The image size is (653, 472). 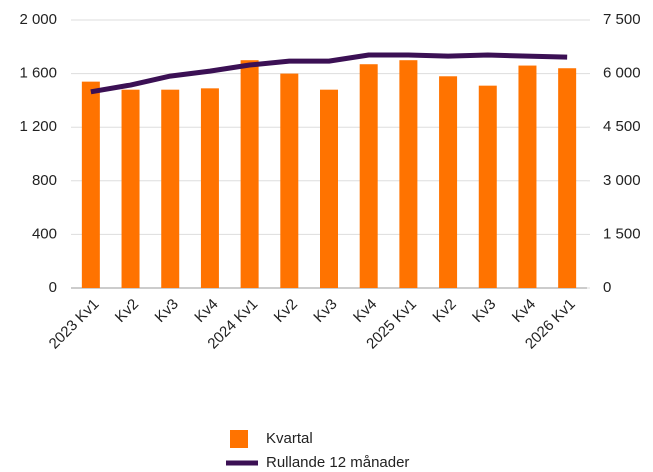 What do you see at coordinates (337, 462) in the screenshot?
I see `legend-label: Rullande 12 månader` at bounding box center [337, 462].